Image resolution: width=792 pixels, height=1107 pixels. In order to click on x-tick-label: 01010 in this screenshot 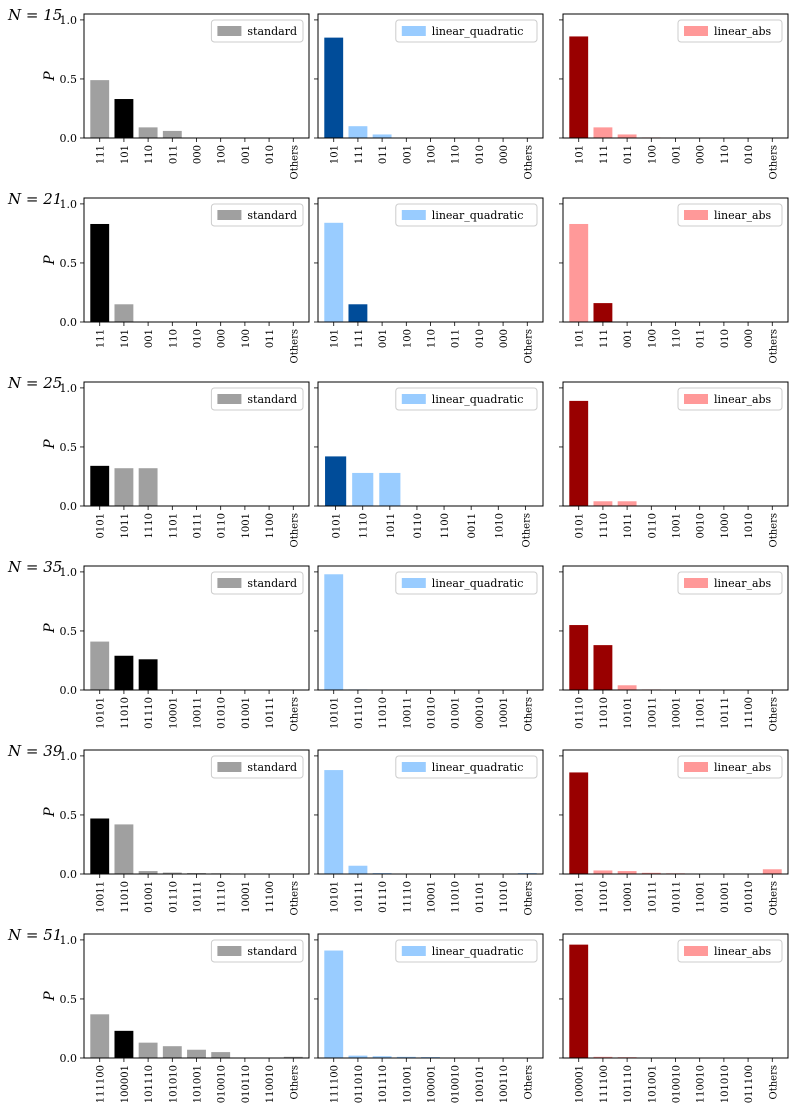, I will do `click(749, 897)`.